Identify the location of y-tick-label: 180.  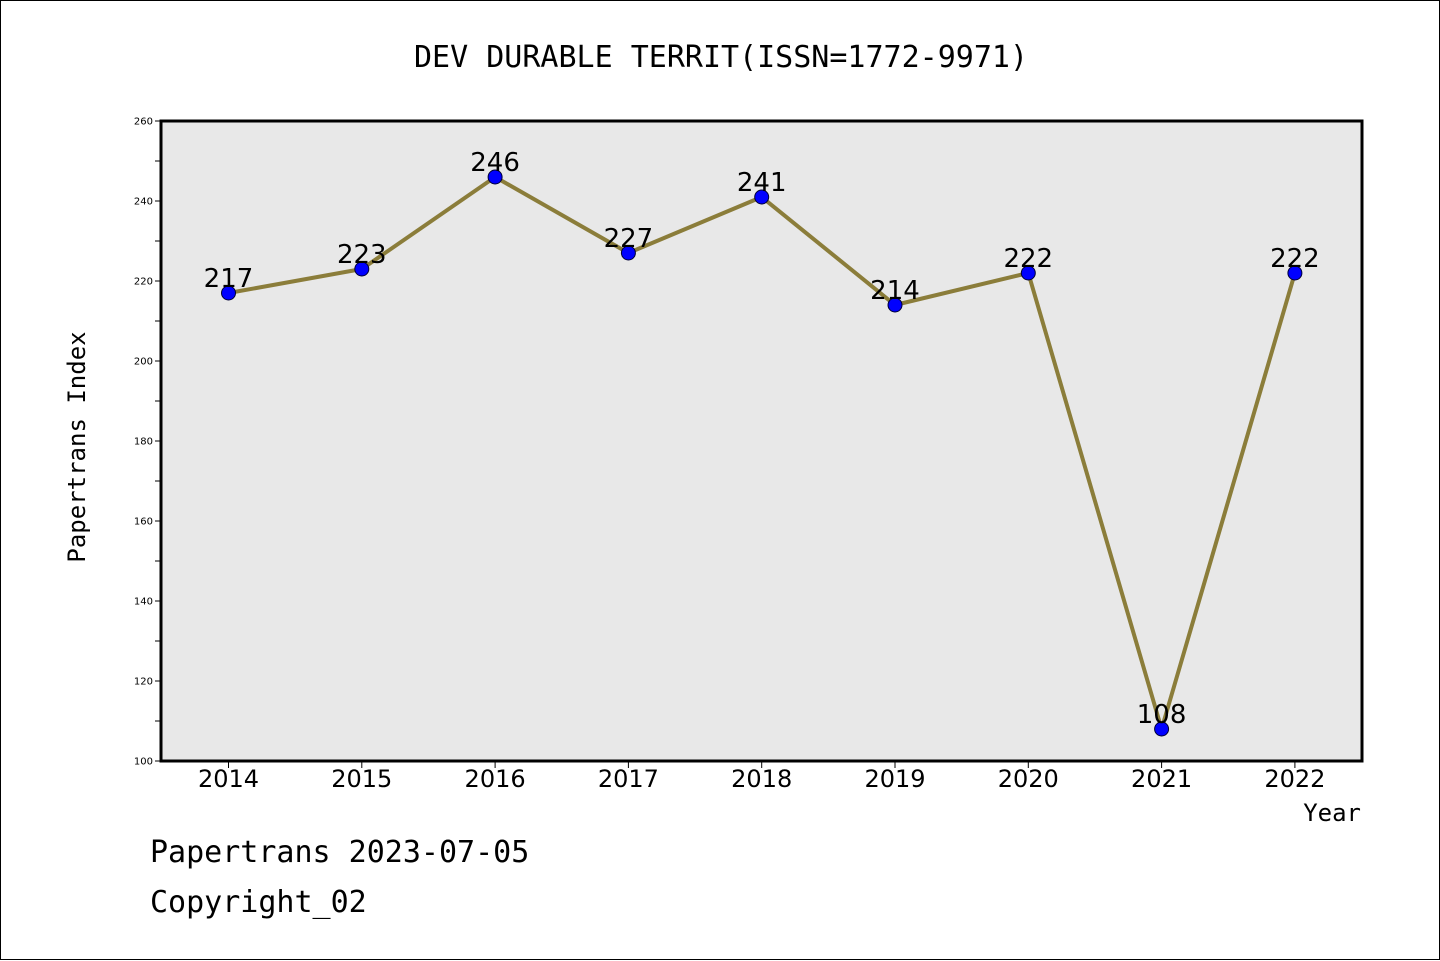
(143, 442).